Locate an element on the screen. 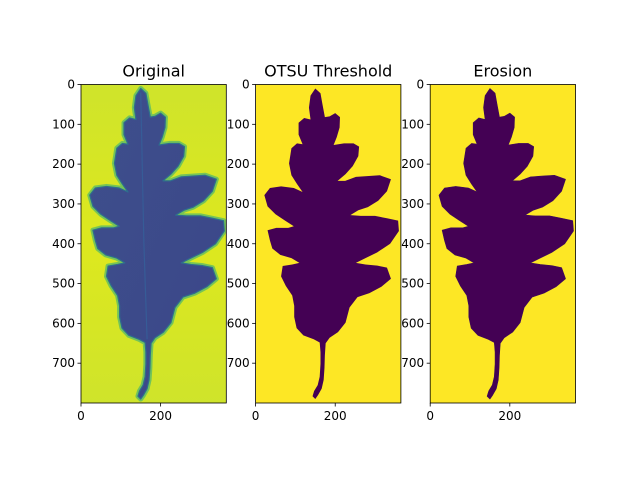 This screenshot has width=640, height=480. leaf-vein is located at coordinates (144, 216).